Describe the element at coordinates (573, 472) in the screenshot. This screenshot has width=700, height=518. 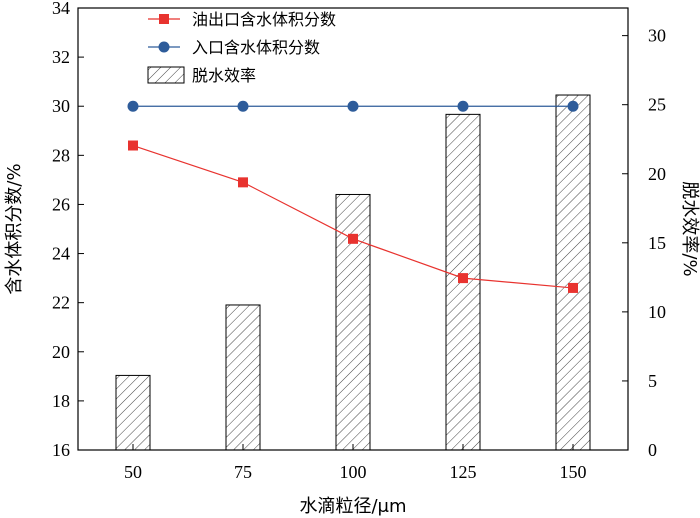
I see `x-tick-label: 150` at that location.